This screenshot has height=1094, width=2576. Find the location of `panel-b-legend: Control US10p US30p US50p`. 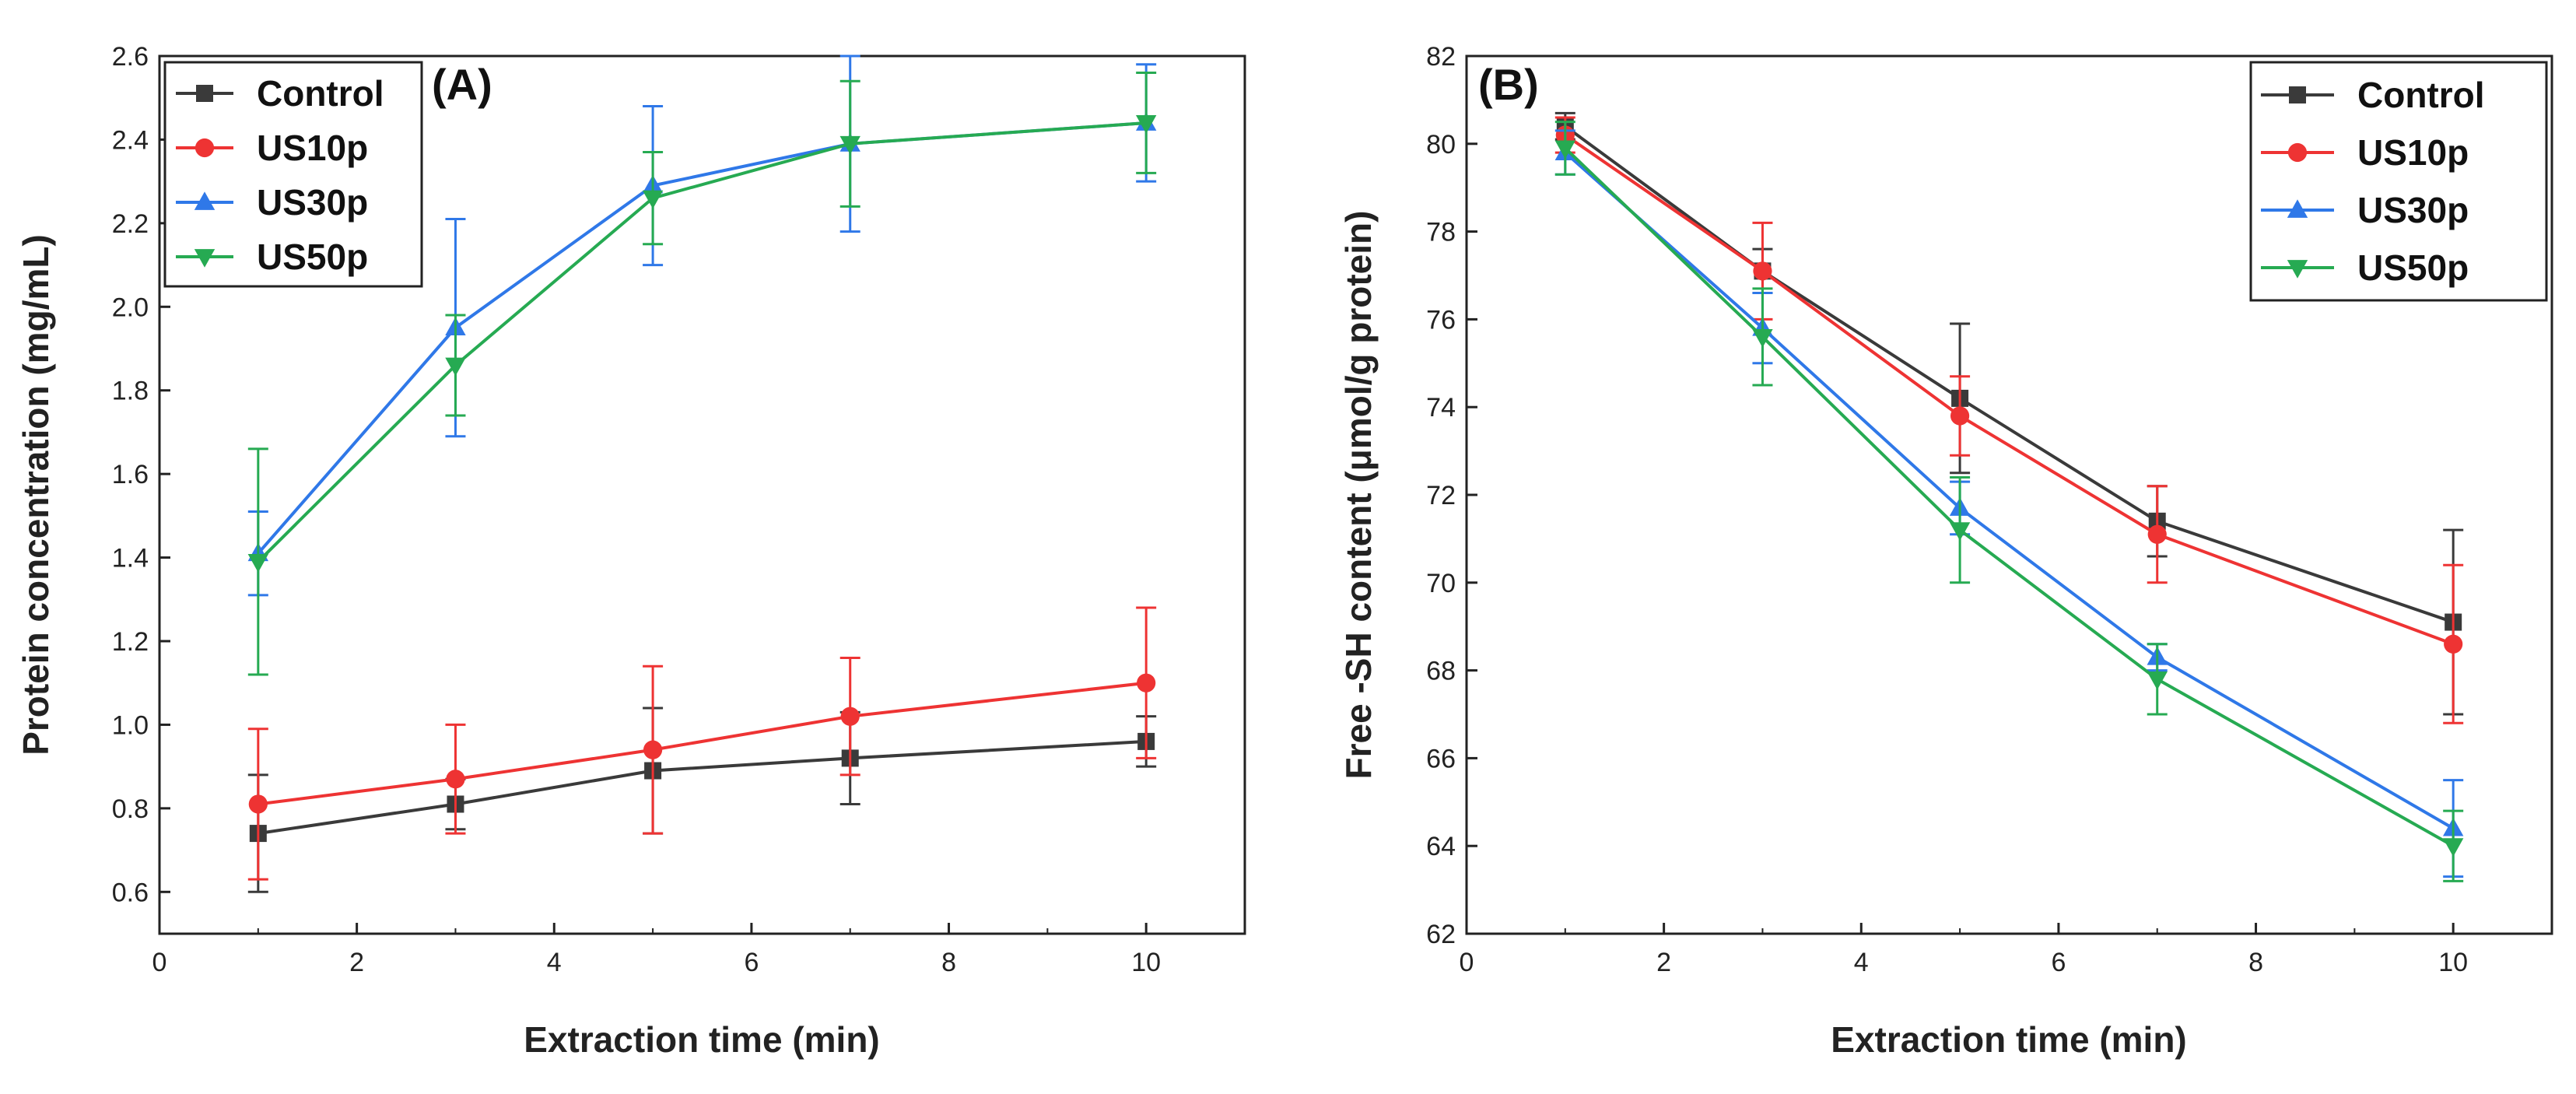

panel-b-legend: Control US10p US30p US50p is located at coordinates (2398, 181).